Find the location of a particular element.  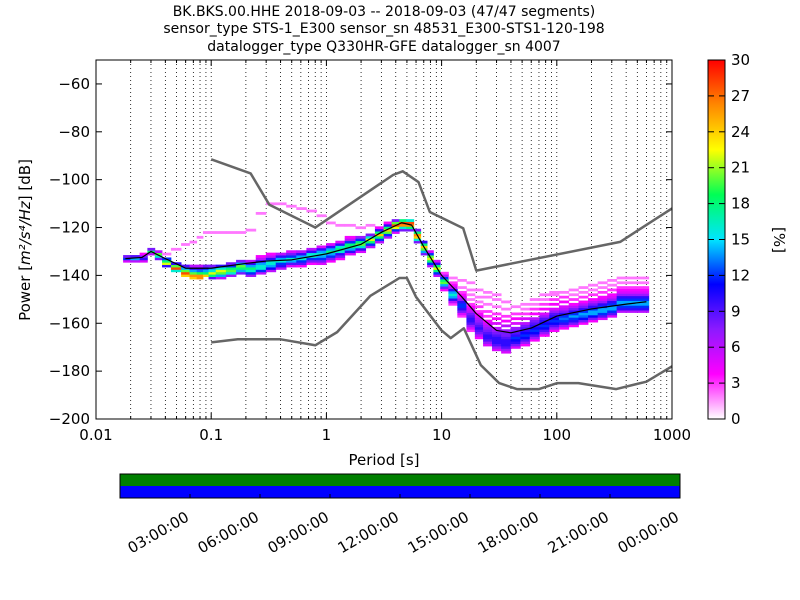

timeline-tick-label: 15:00:00 is located at coordinates (438, 532).